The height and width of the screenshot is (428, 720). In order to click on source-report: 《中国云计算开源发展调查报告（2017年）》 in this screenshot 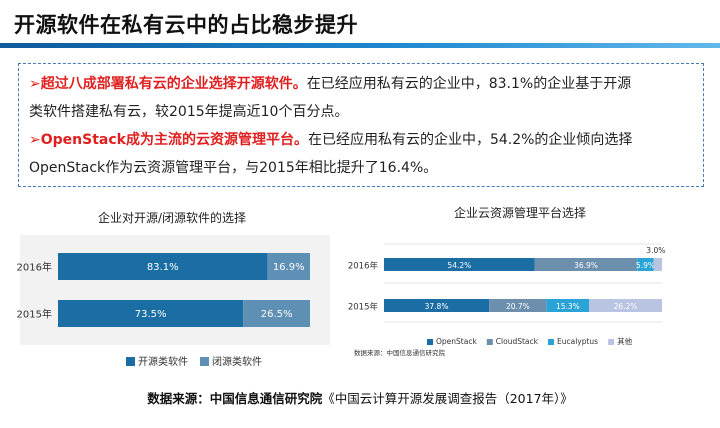, I will do `click(447, 398)`.